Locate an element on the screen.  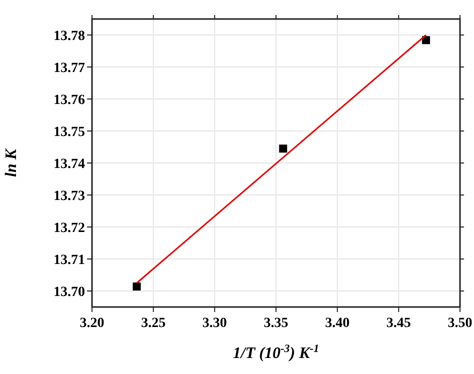
x-tick-label: 3.20 is located at coordinates (92, 323).